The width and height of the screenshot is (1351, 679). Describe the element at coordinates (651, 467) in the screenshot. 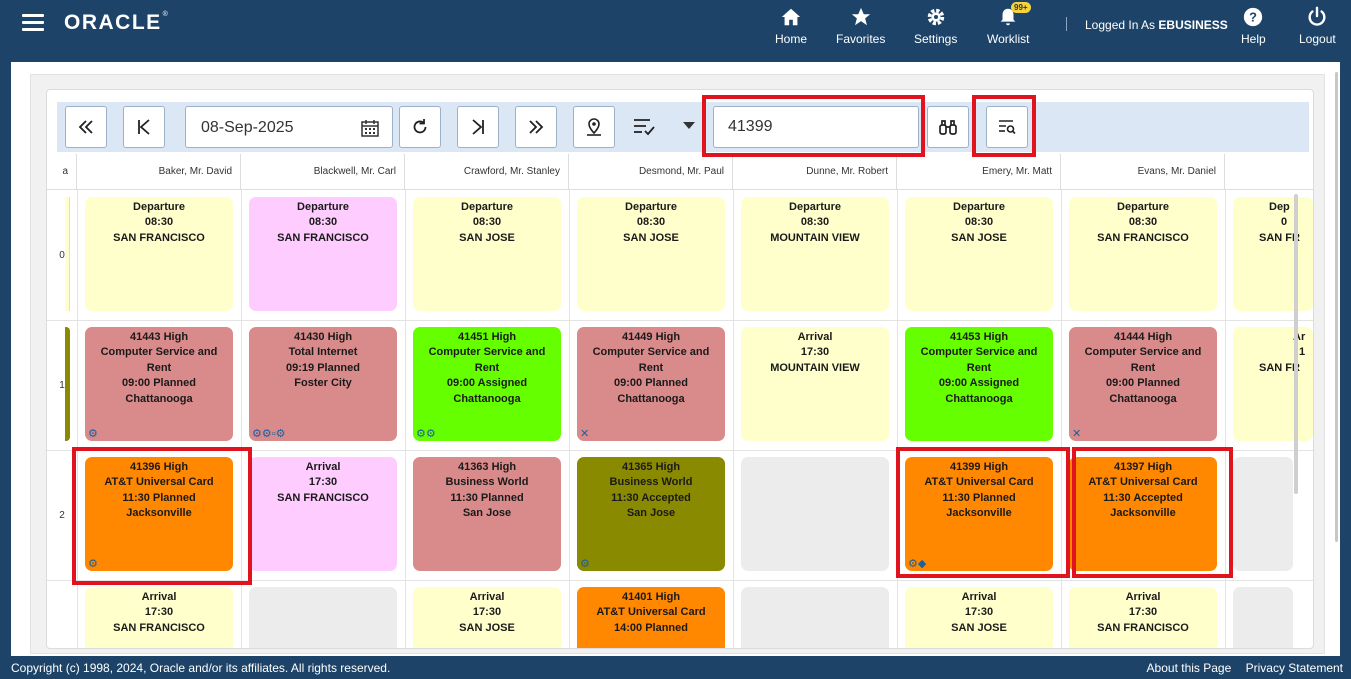

I see `tile-line: 41365 High` at that location.